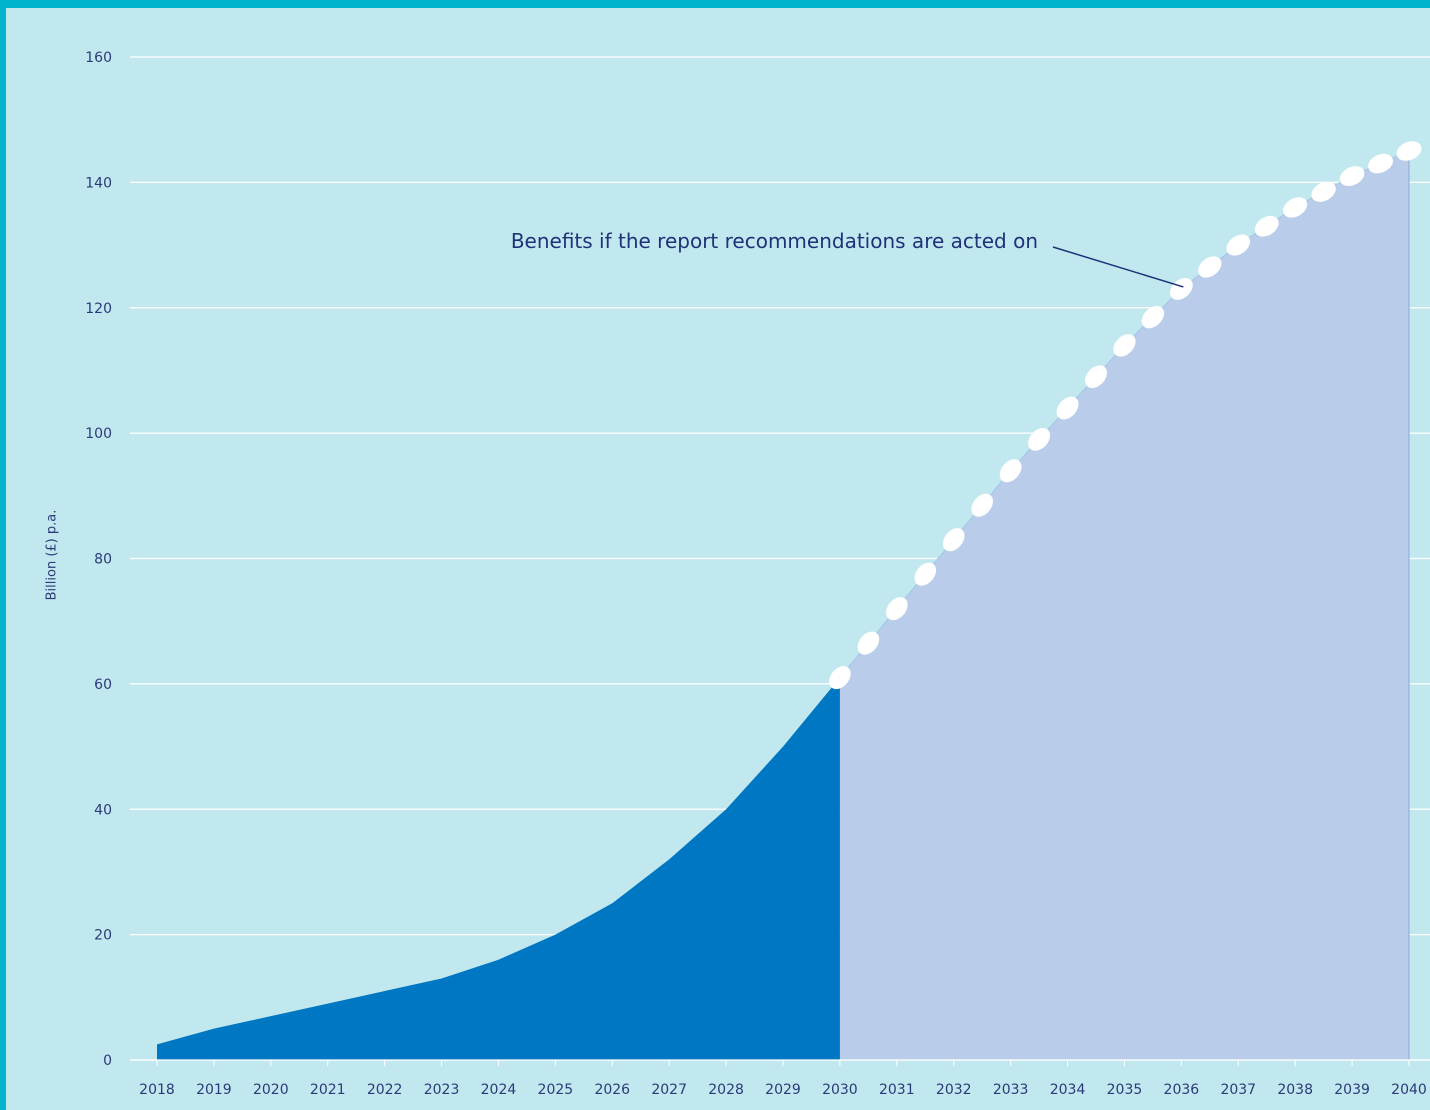 Image resolution: width=1430 pixels, height=1110 pixels. What do you see at coordinates (328, 1090) in the screenshot?
I see `x-tick-label: 2021` at bounding box center [328, 1090].